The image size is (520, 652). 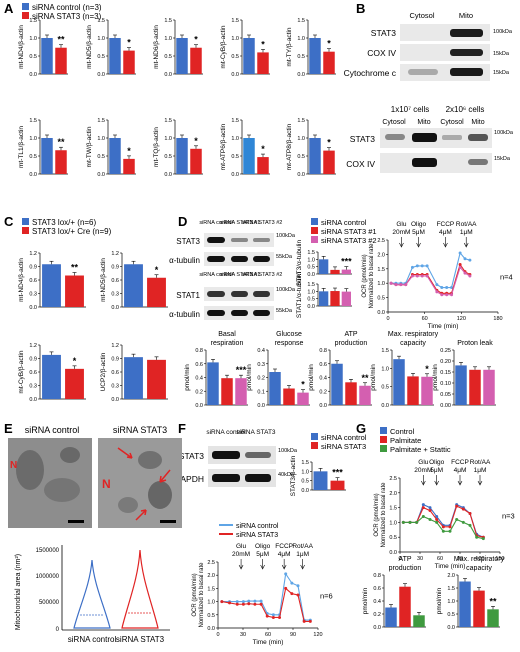 What do you see at coordinates (401, 232) in the screenshot?
I see `injection-label: 20mM` at bounding box center [401, 232].